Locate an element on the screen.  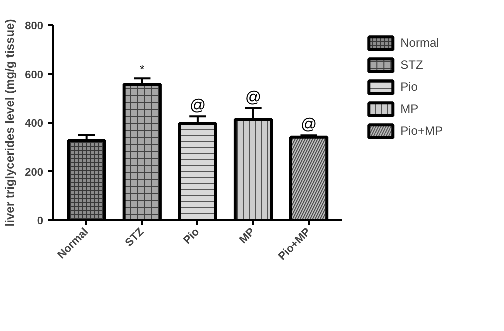
y-tick-label: 600 is located at coordinates (34, 75).